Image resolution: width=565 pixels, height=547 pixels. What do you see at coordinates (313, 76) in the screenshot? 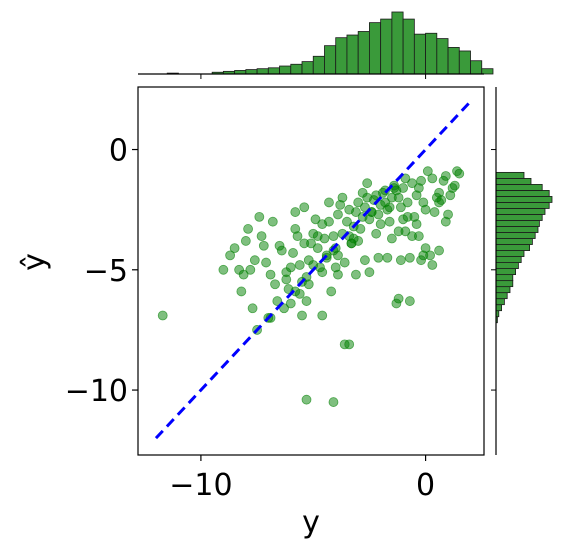
I see `top-hist-ticks` at bounding box center [313, 76].